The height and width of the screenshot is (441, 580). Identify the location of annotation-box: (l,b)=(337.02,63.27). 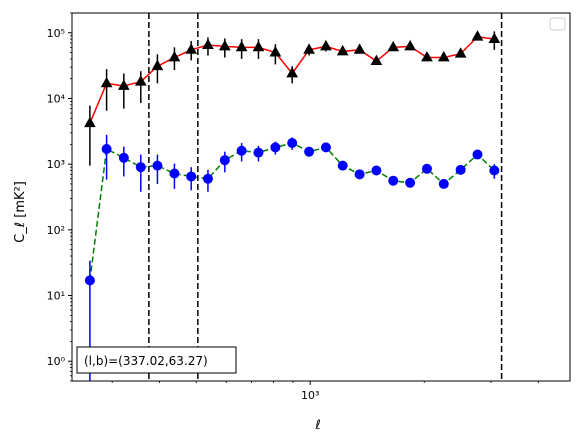
(156, 360).